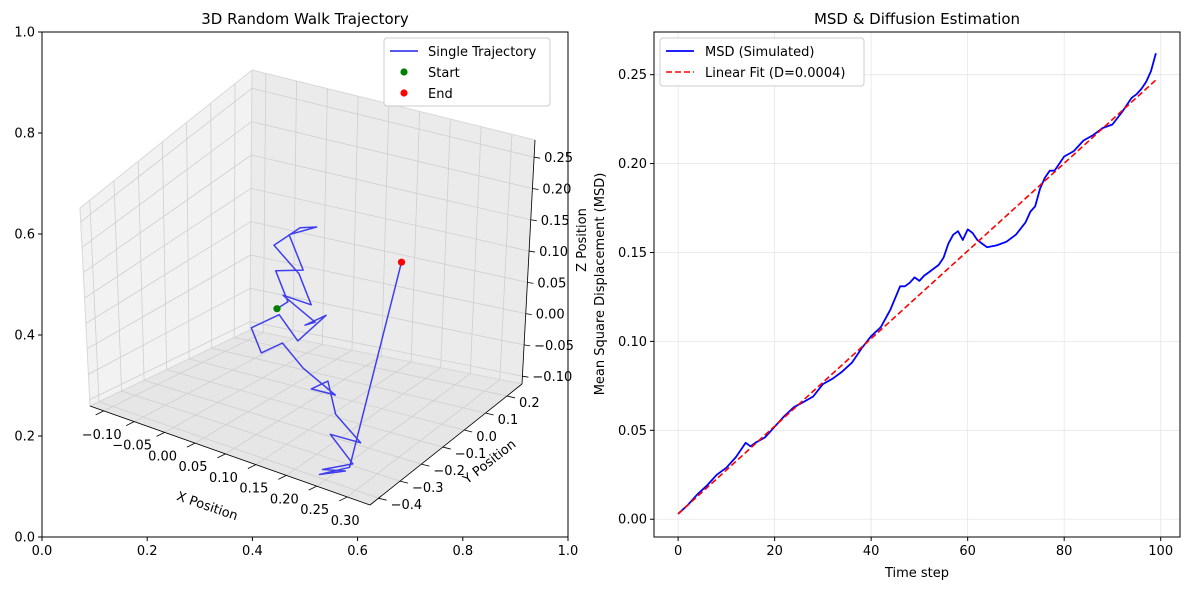 This screenshot has width=1189, height=590. I want to click on x-tick-label: 0.00, so click(162, 456).